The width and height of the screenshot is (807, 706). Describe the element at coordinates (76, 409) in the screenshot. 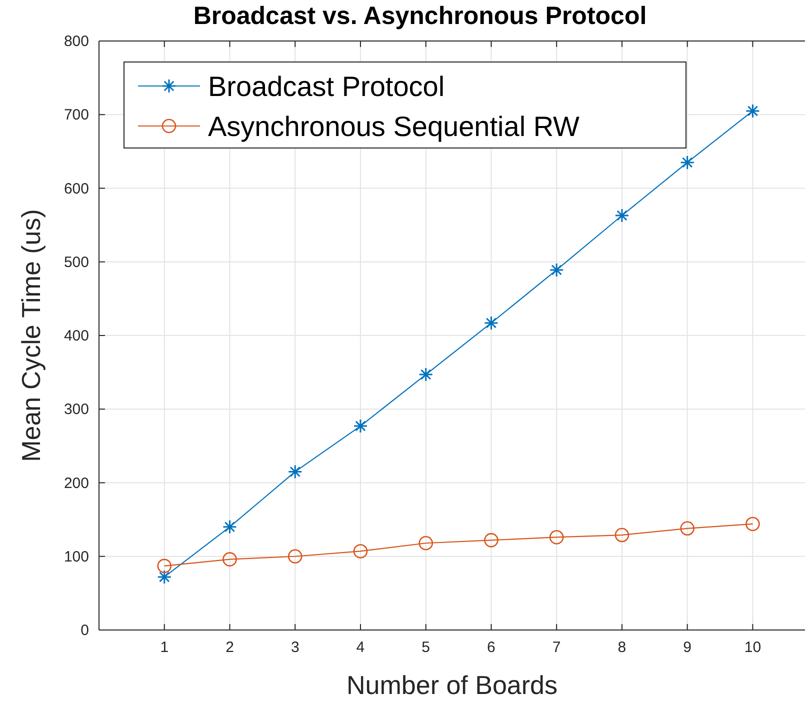

I see `y-tick-label: 300` at that location.